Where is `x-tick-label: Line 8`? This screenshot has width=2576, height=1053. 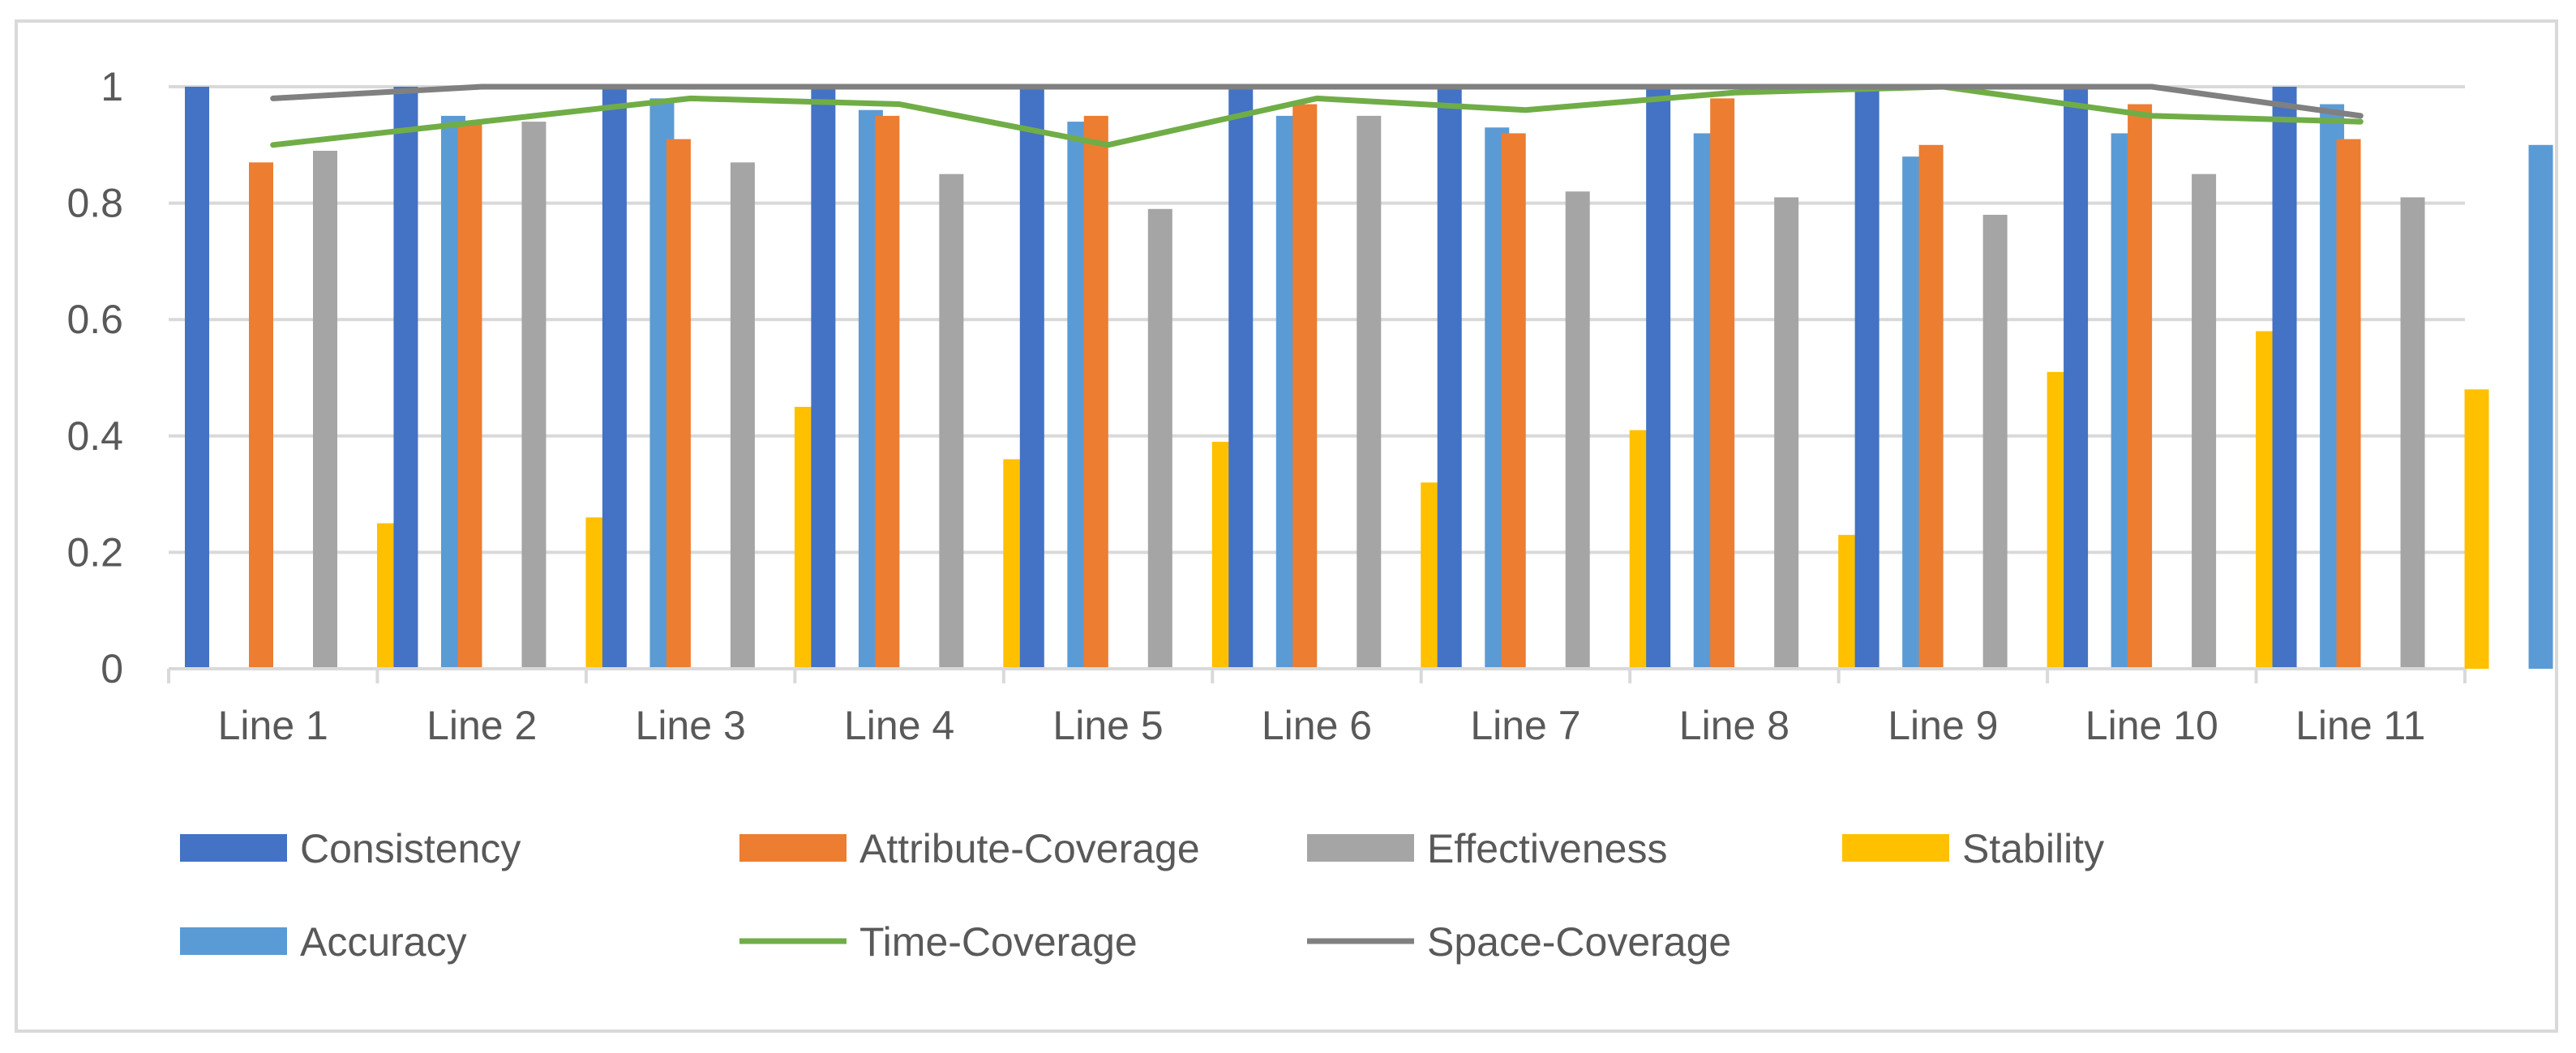 x-tick-label: Line 8 is located at coordinates (1734, 725).